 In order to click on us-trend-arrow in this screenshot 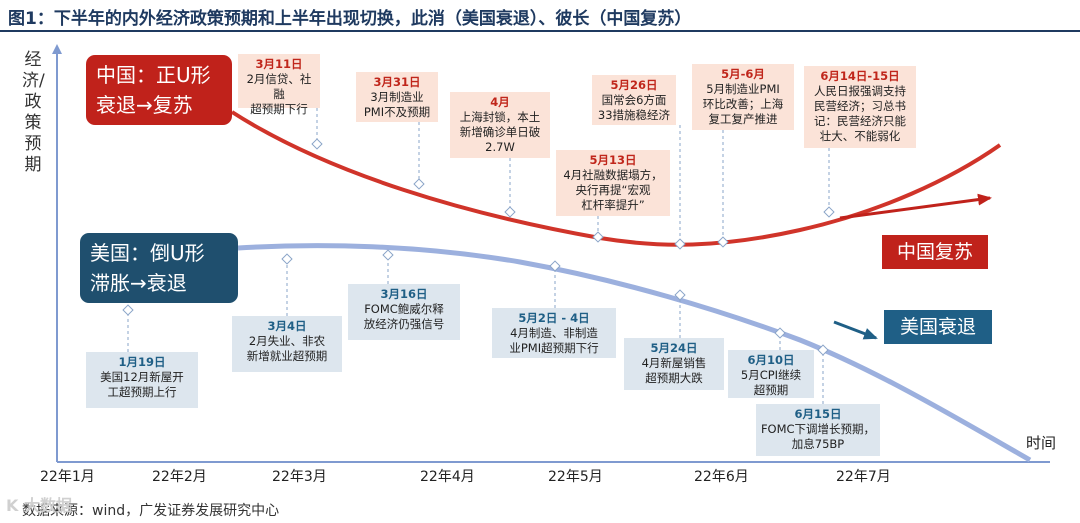, I will do `click(855, 330)`.